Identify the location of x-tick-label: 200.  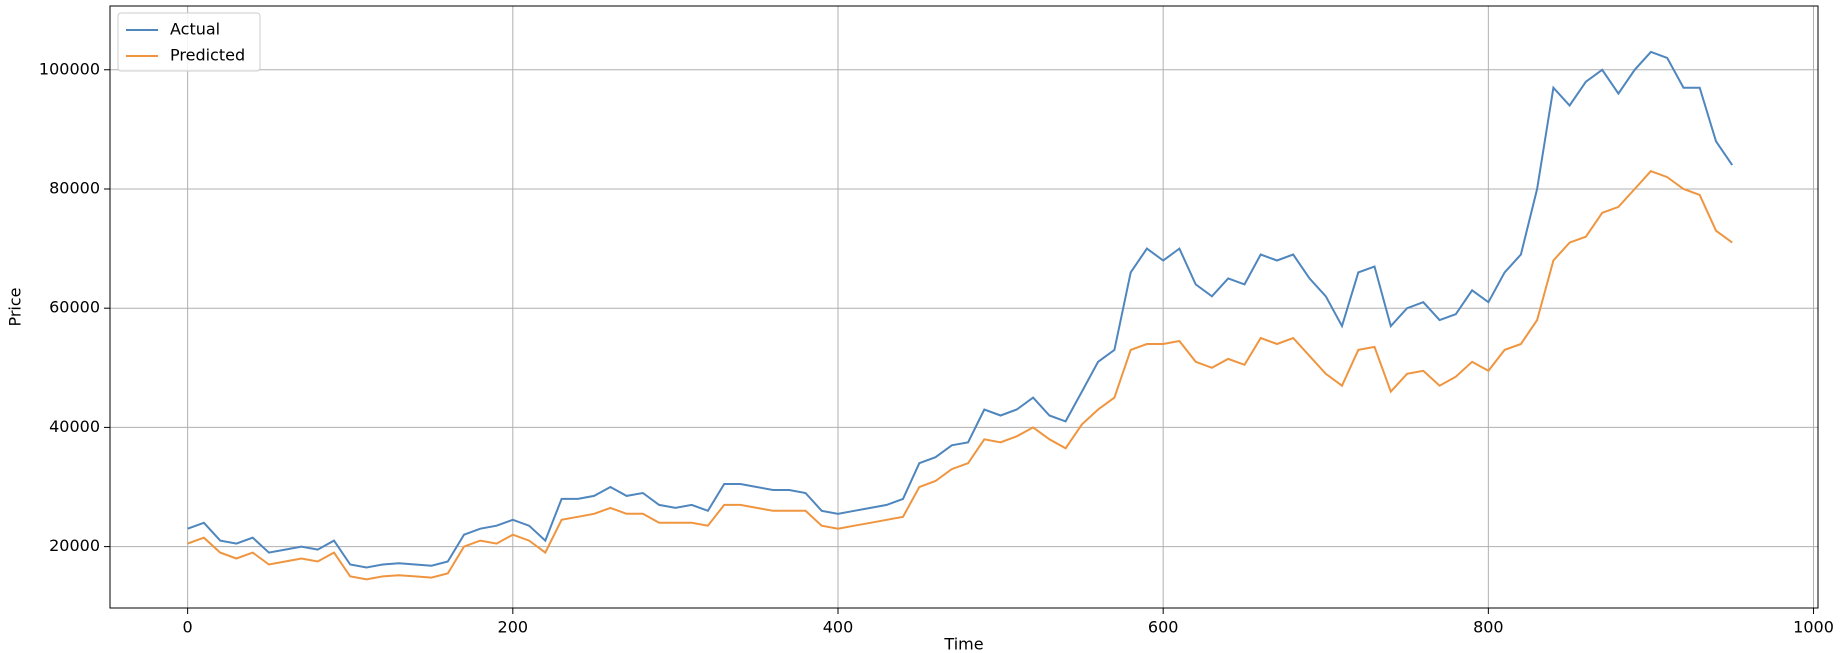
(513, 627).